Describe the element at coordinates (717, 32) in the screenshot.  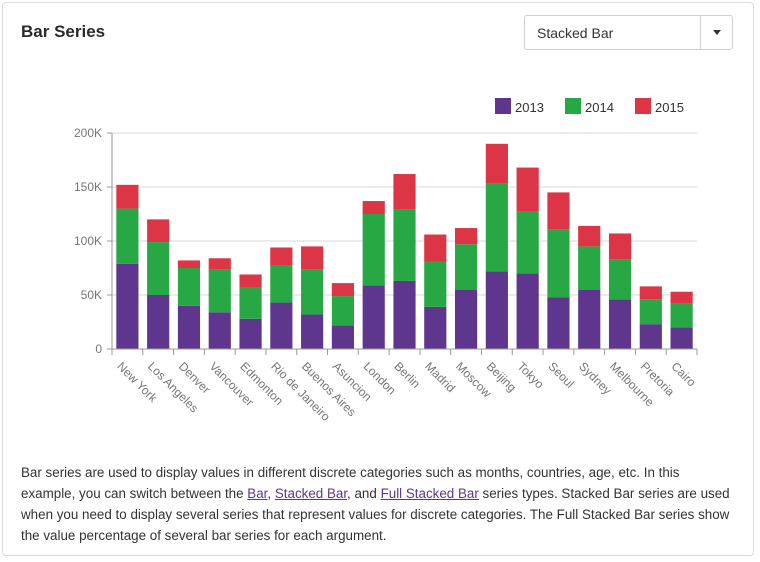
I see `chevron-down-icon` at that location.